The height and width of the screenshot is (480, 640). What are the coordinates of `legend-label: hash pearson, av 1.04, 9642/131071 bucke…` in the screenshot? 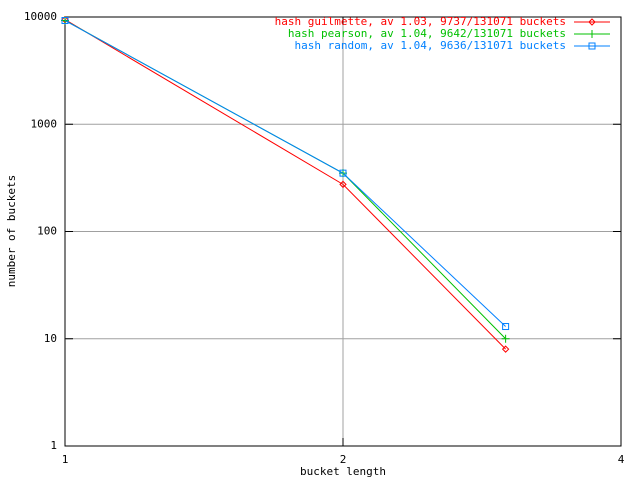 It's located at (427, 33).